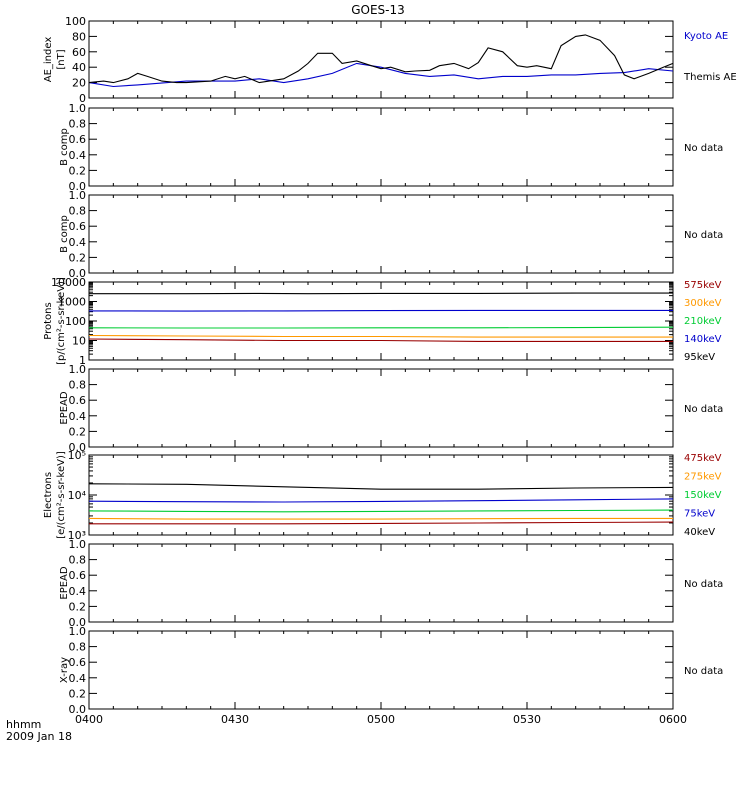  What do you see at coordinates (381, 500) in the screenshot?
I see `series-line-75kev` at bounding box center [381, 500].